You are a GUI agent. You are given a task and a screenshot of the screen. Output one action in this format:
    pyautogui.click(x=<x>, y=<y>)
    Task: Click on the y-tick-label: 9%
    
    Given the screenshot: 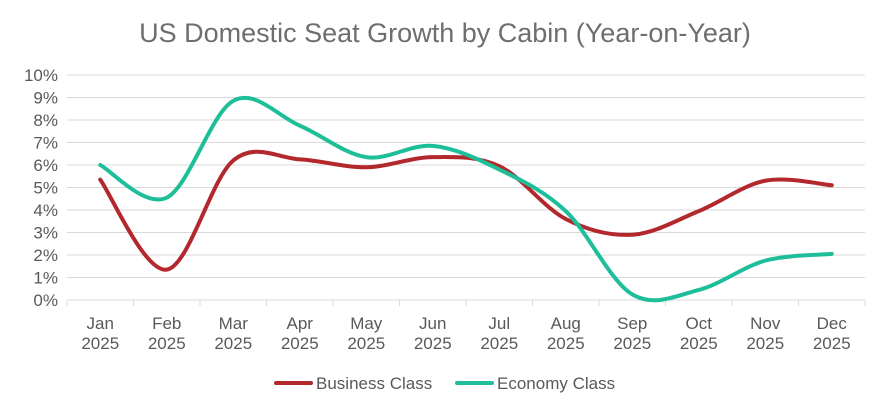 What is the action you would take?
    pyautogui.click(x=45, y=98)
    